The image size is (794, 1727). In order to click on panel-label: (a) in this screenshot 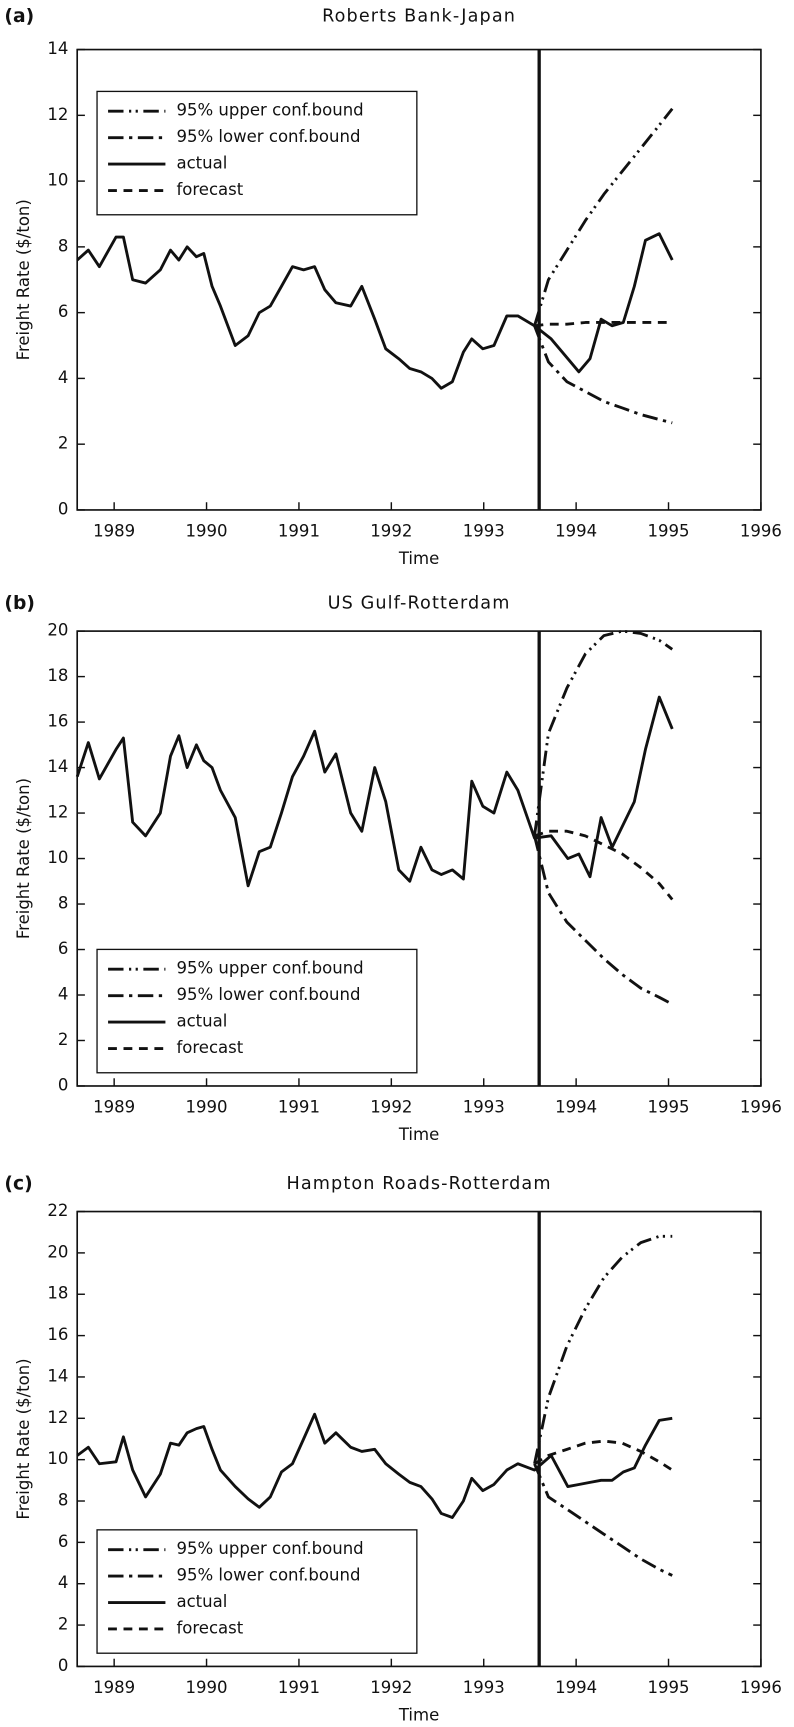, I will do `click(19, 16)`.